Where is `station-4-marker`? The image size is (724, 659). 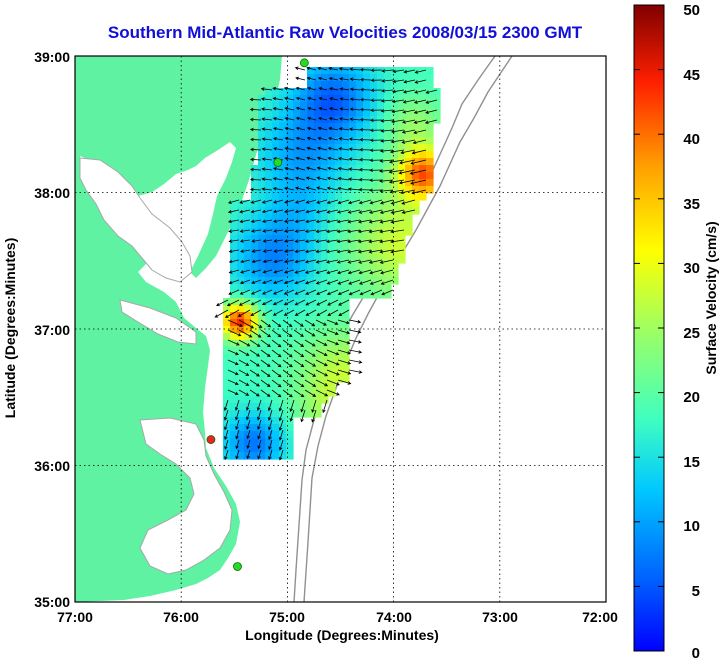 station-4-marker is located at coordinates (237, 566).